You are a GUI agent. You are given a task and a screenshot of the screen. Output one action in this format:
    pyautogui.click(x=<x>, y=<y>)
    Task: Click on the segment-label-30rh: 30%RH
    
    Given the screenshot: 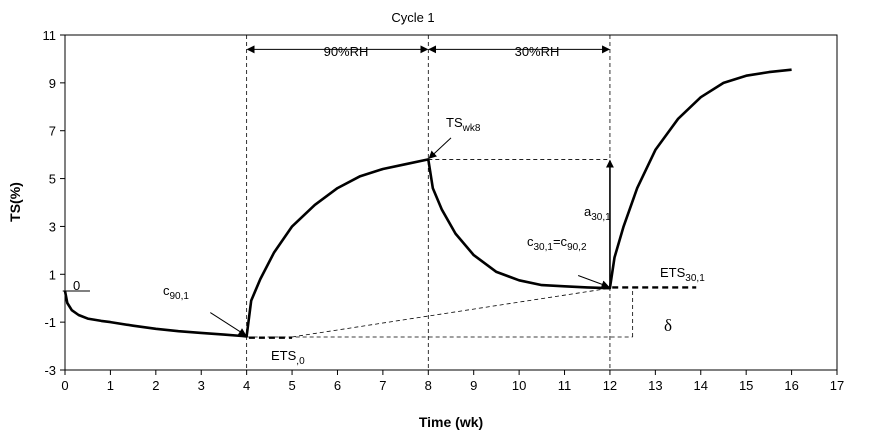 What is the action you would take?
    pyautogui.click(x=537, y=51)
    